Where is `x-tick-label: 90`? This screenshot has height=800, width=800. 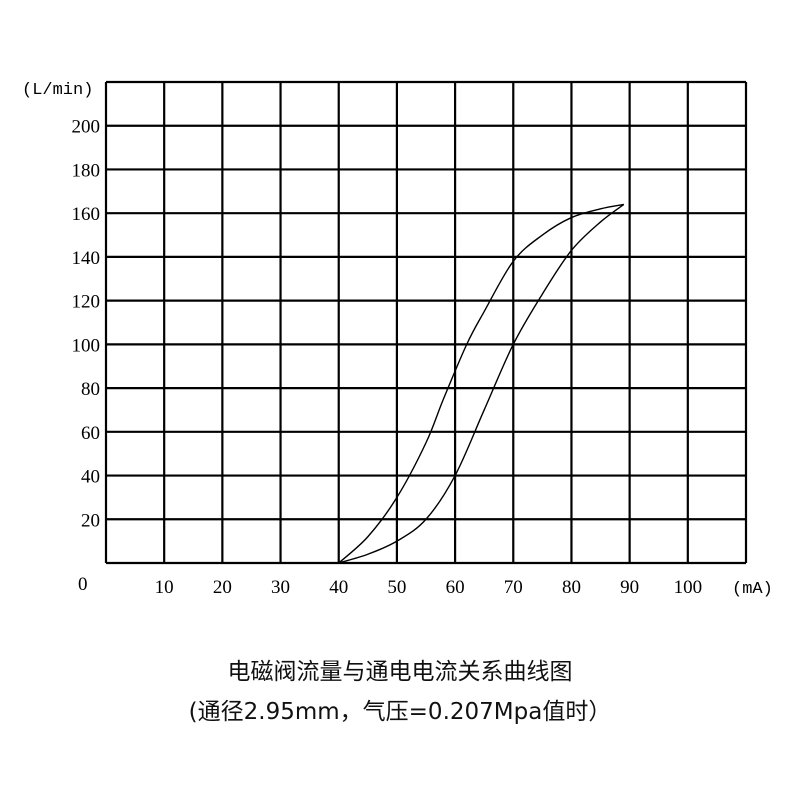 x-tick-label: 90 is located at coordinates (629, 587).